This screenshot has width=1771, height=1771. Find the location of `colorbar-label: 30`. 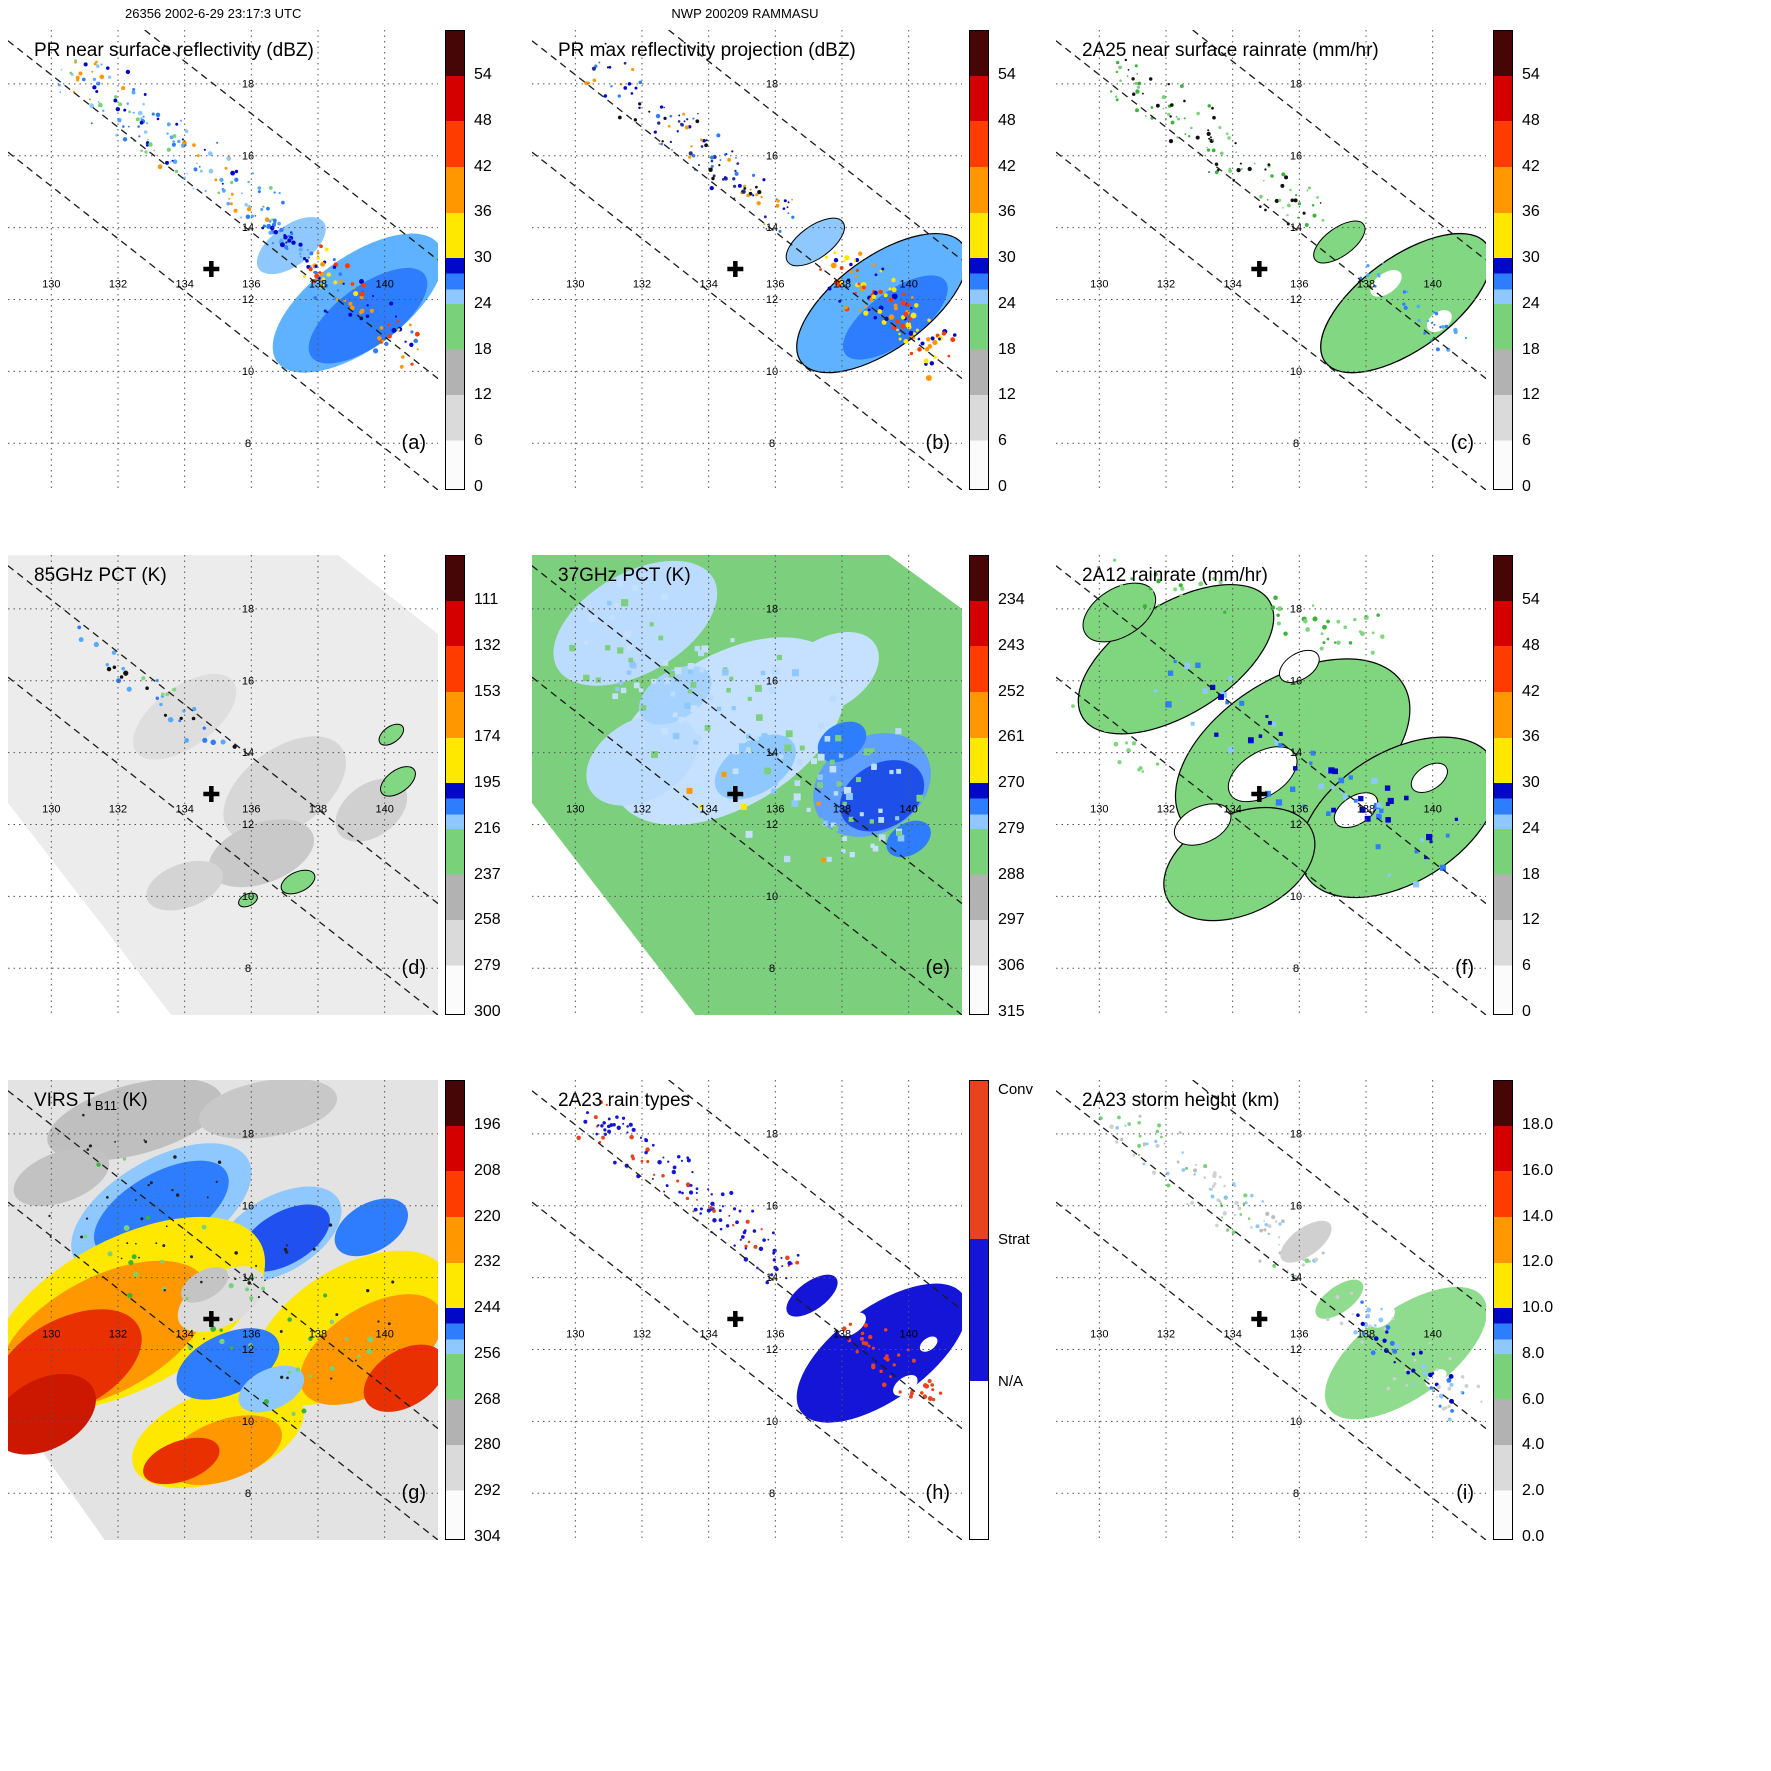

colorbar-label: 30 is located at coordinates (1007, 258).